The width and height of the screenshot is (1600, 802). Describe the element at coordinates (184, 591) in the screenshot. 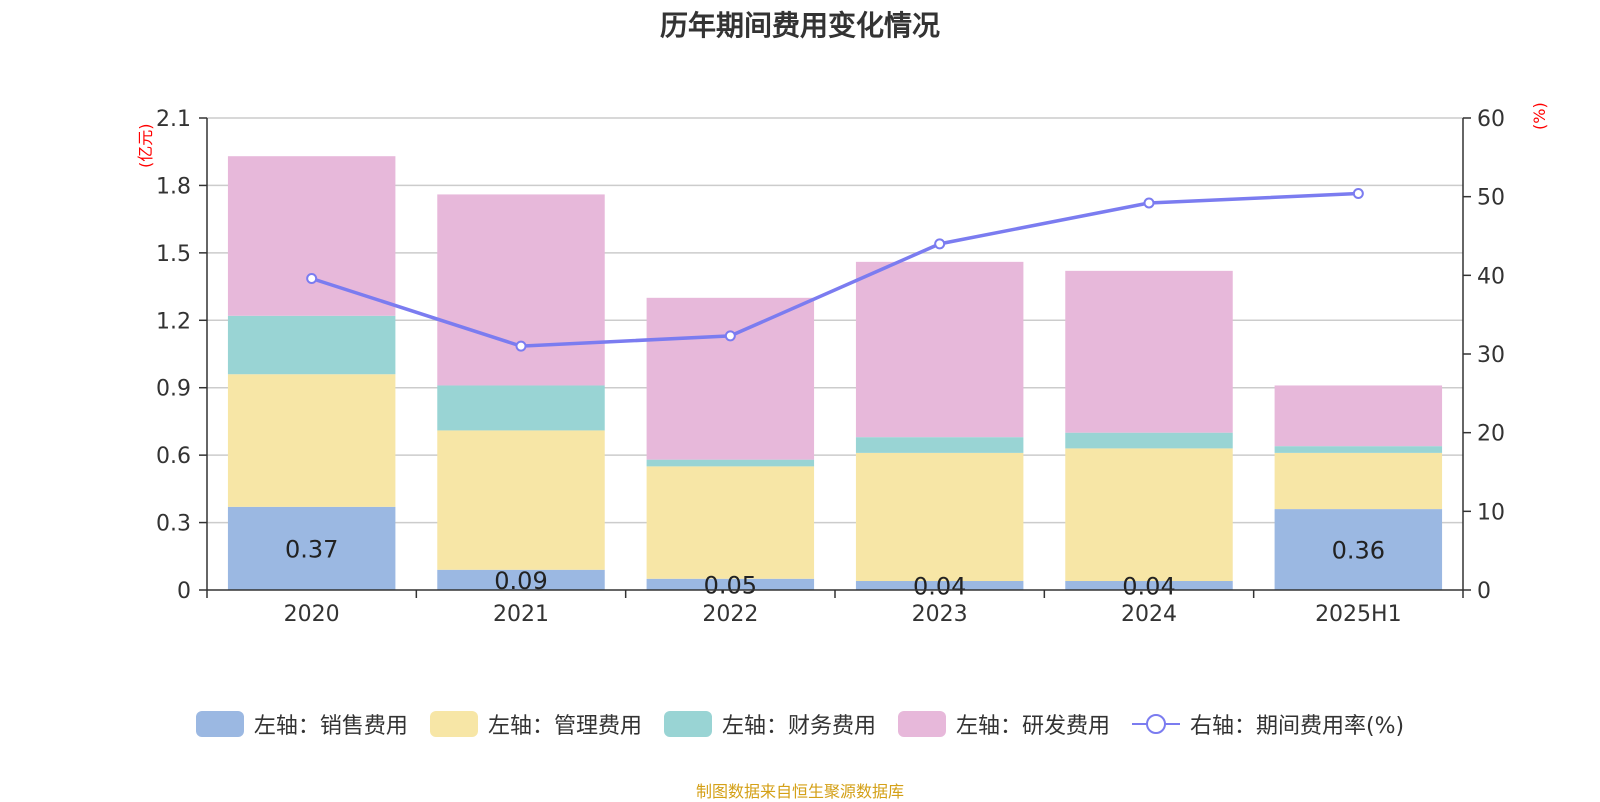

I see `left-tick-label: 0` at that location.